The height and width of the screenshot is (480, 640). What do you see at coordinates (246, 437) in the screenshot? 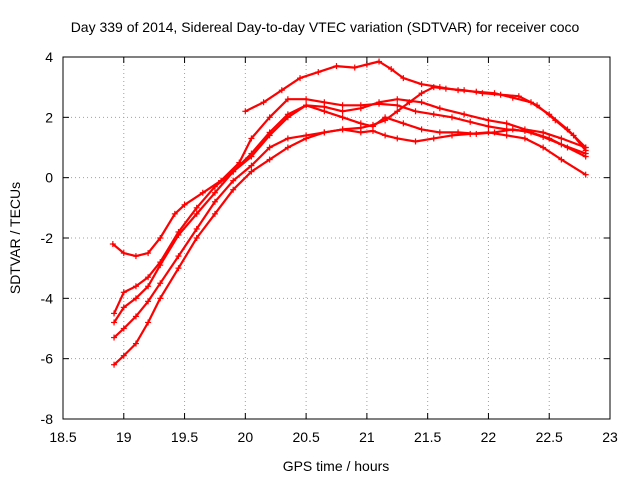
I see `x-tick-label: 20` at bounding box center [246, 437].